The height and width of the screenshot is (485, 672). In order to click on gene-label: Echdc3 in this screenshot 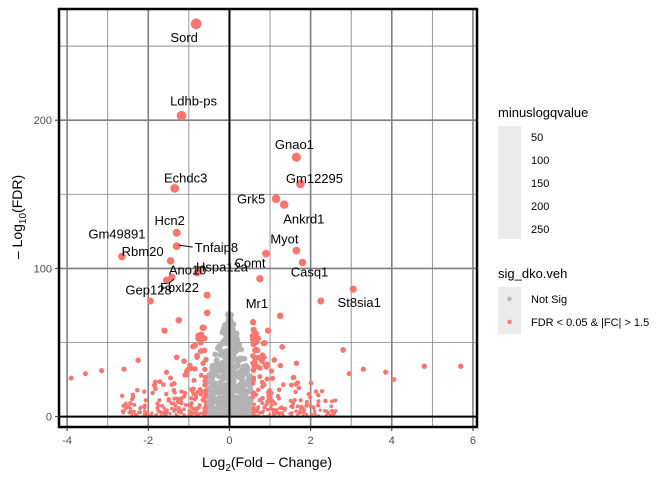, I will do `click(185, 177)`.